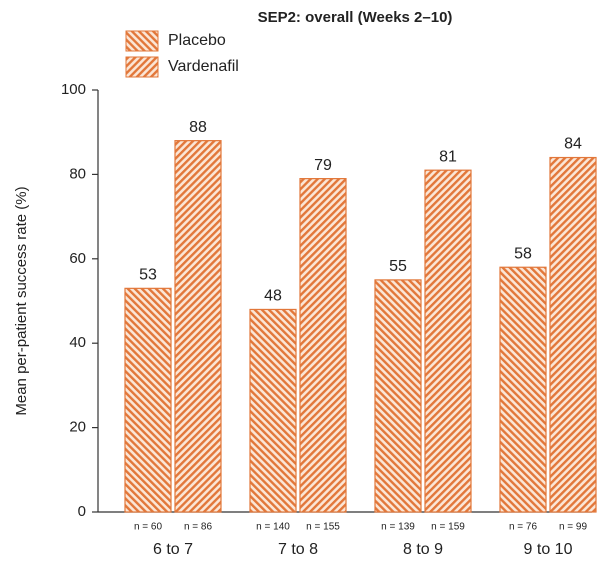  I want to click on y-tick-label: 60, so click(77, 258).